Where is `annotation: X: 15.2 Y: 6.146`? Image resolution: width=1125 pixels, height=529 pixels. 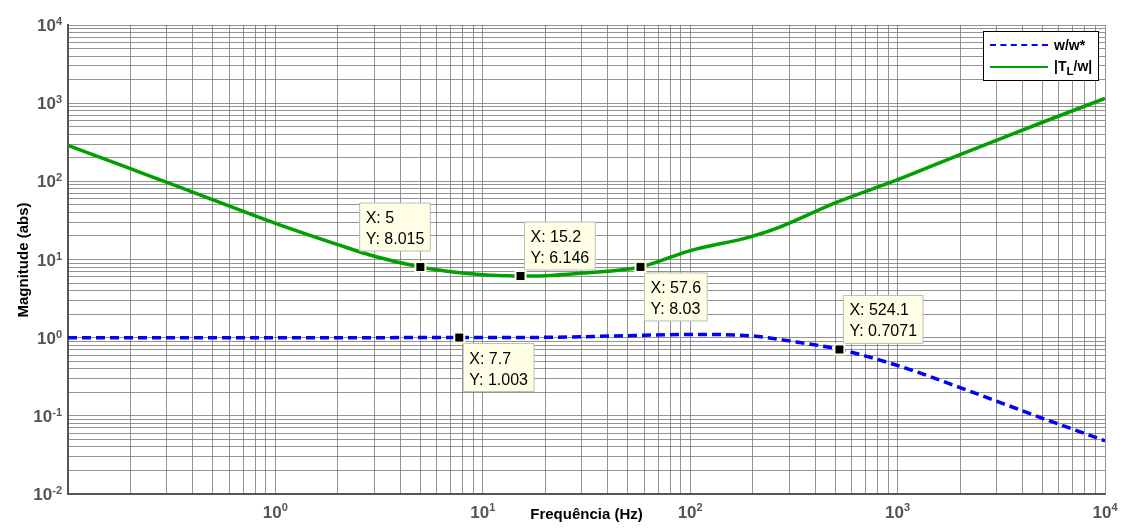 annotation: X: 15.2 Y: 6.146 is located at coordinates (560, 247).